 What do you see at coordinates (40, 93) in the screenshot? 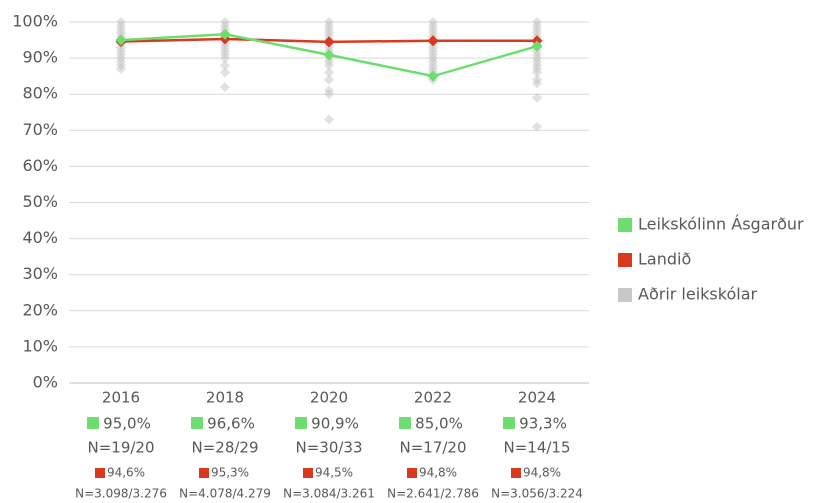
I see `y-tick-label: 80%` at bounding box center [40, 93].